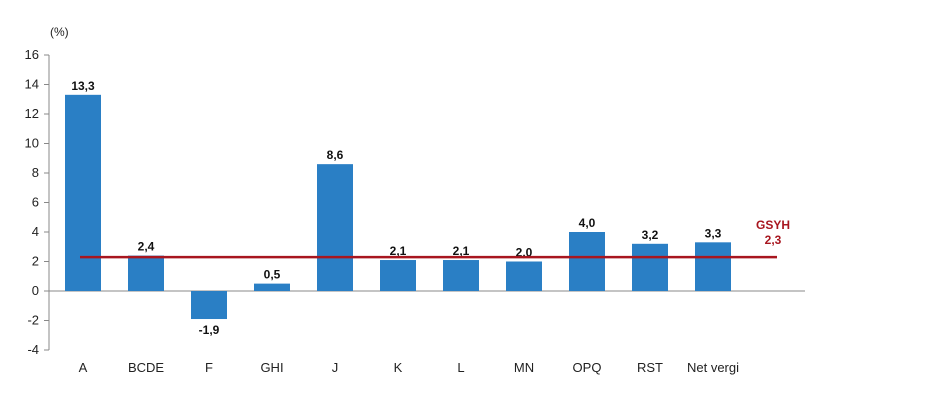 The image size is (949, 406). Describe the element at coordinates (398, 367) in the screenshot. I see `category-label: K` at that location.